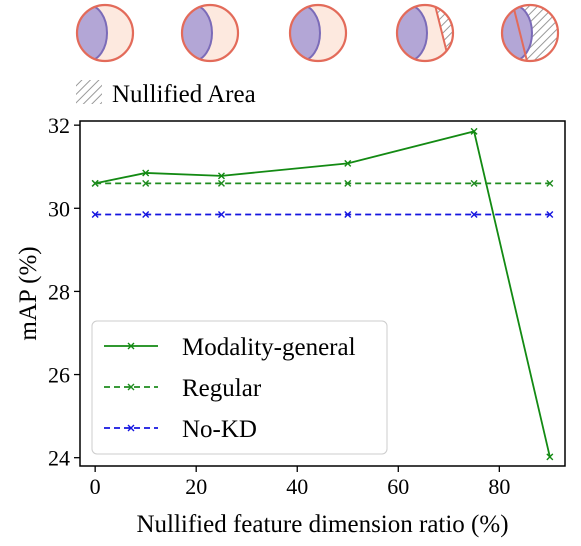 Image resolution: width=581 pixels, height=546 pixels. What do you see at coordinates (59, 208) in the screenshot?
I see `y-tick-label: 30` at bounding box center [59, 208].